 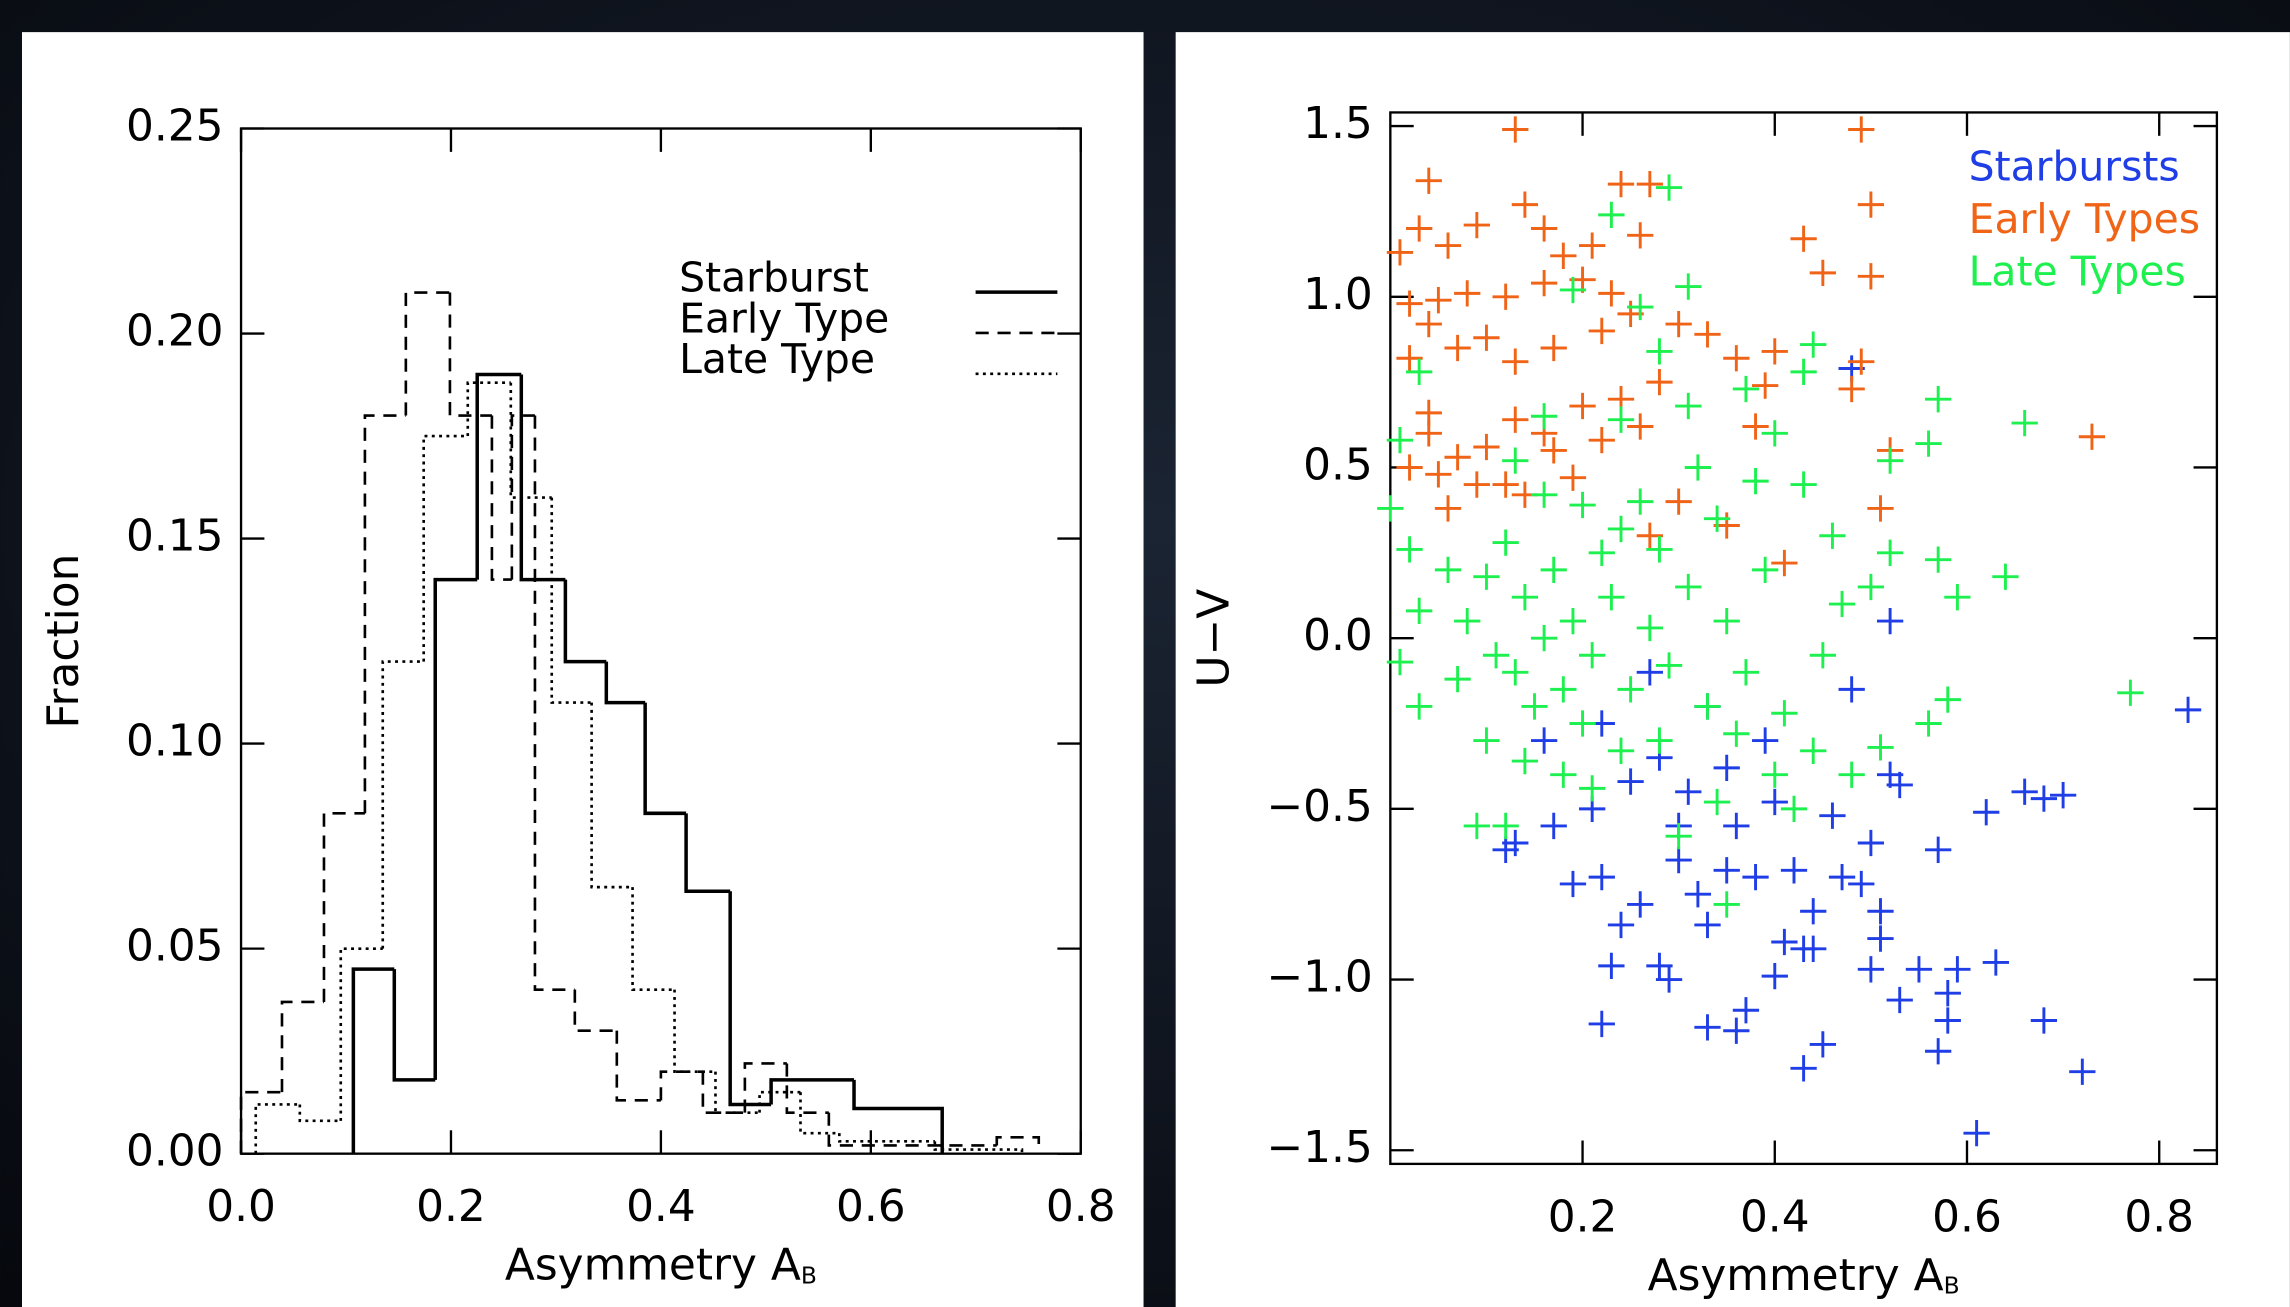 I want to click on y-tick-label: −0.5, so click(x=1319, y=806).